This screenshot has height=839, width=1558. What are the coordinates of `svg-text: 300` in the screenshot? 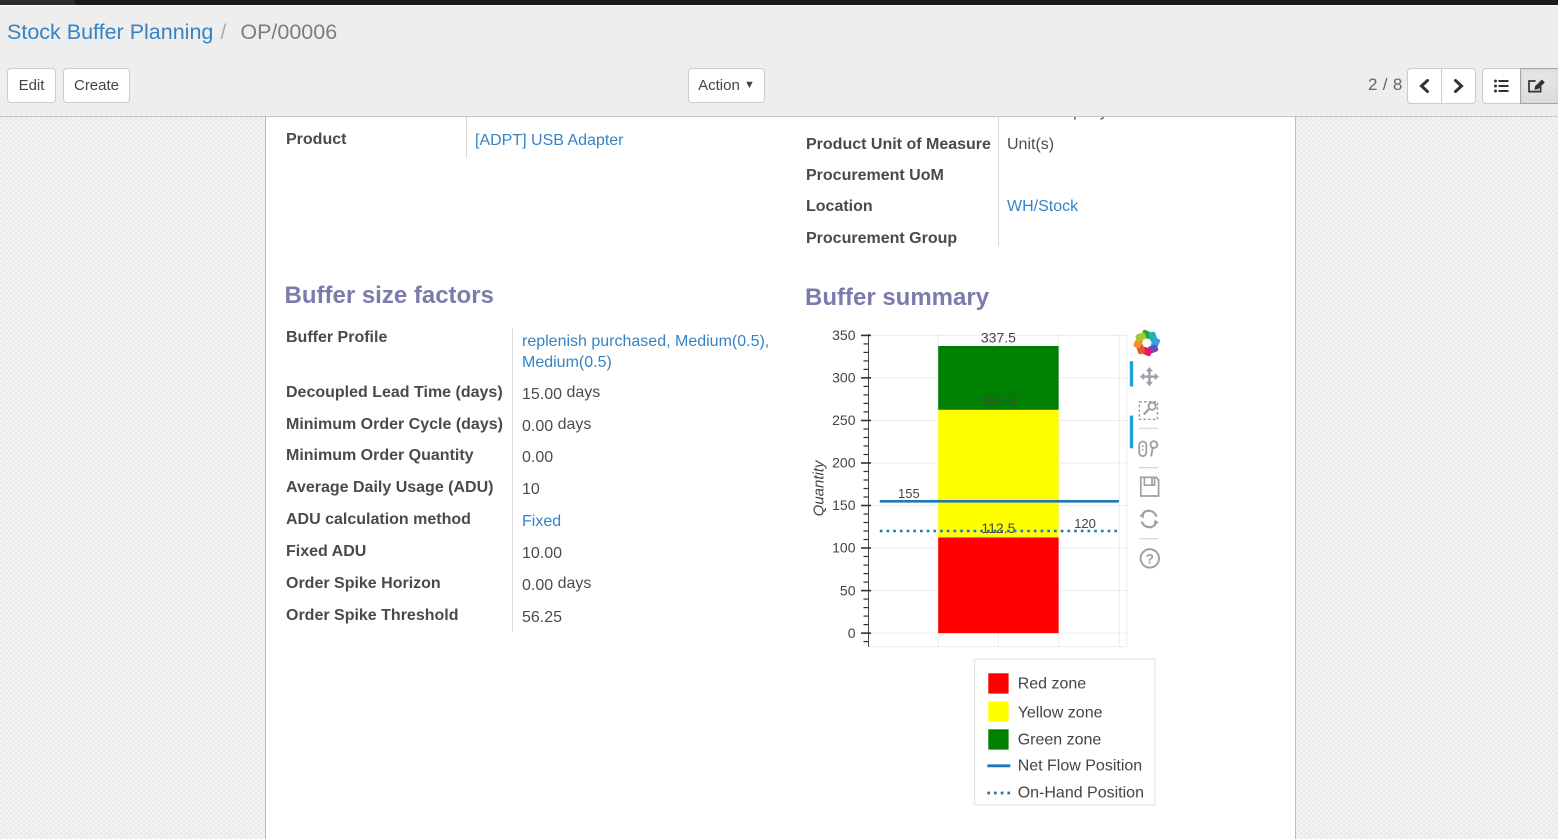 It's located at (844, 378).